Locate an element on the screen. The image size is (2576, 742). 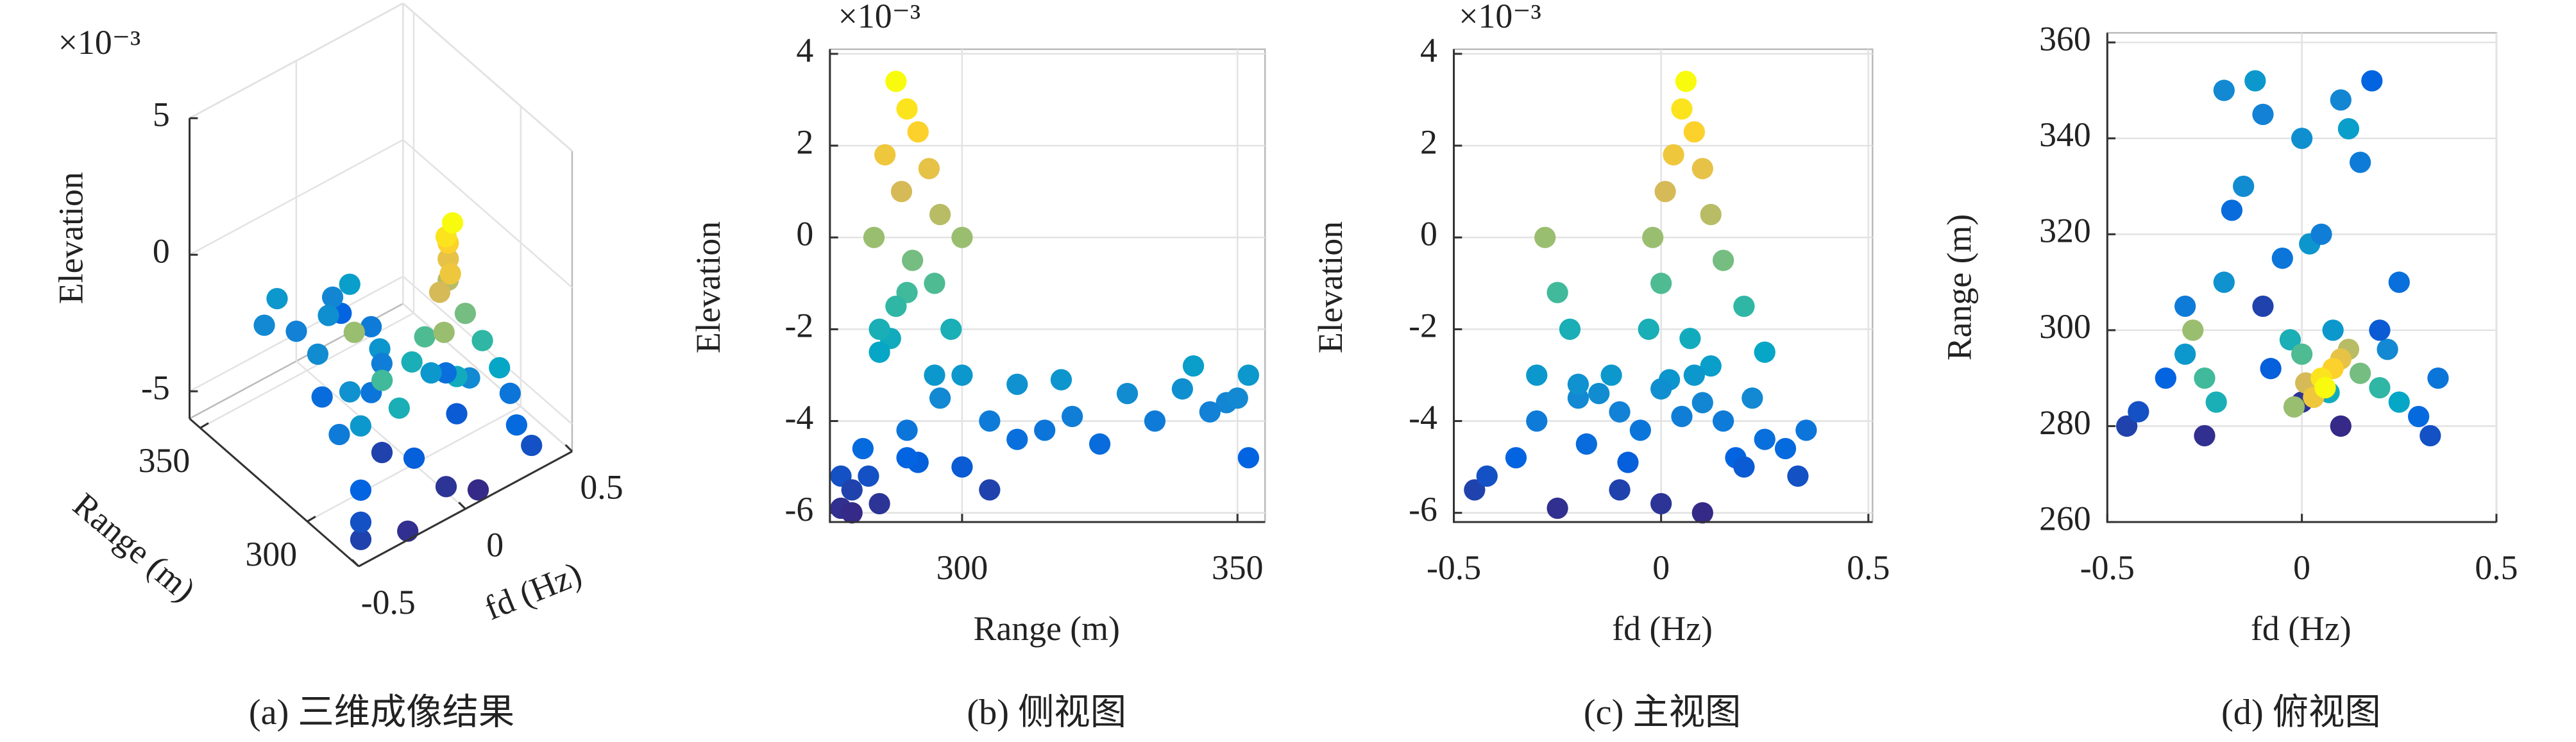
x-tick-label: 300 is located at coordinates (962, 567).